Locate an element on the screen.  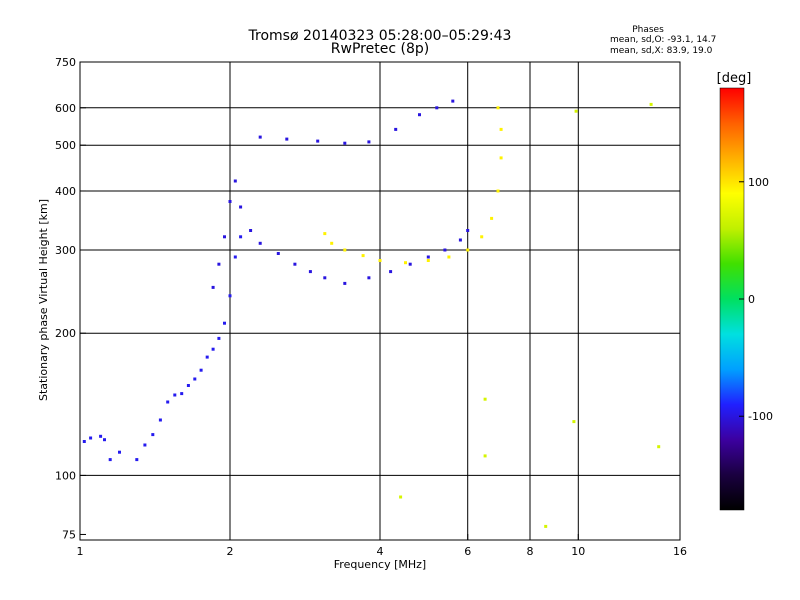
colorbar-tick-label: -100 is located at coordinates (760, 416).